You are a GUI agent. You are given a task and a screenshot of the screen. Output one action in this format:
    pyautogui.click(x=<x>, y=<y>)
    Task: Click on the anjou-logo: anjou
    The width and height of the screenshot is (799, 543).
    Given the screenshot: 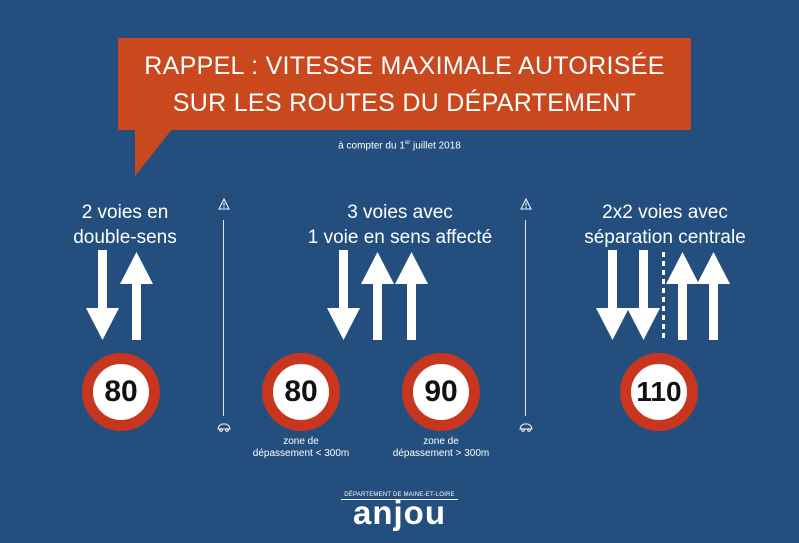 What is the action you would take?
    pyautogui.click(x=399, y=512)
    